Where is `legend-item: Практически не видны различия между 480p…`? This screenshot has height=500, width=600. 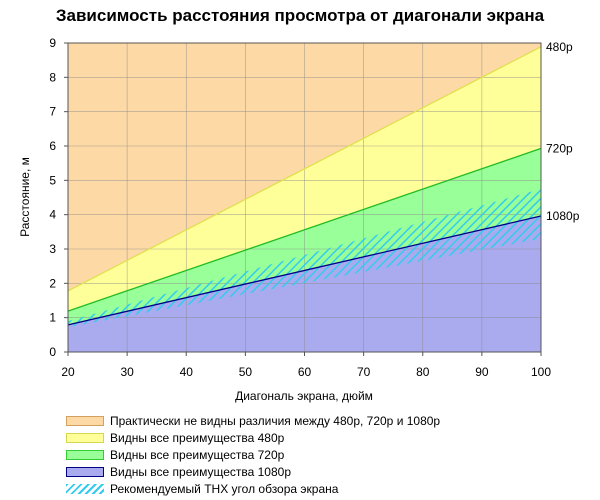
legend-item: Практически не видны различия между 480p… is located at coordinates (253, 420).